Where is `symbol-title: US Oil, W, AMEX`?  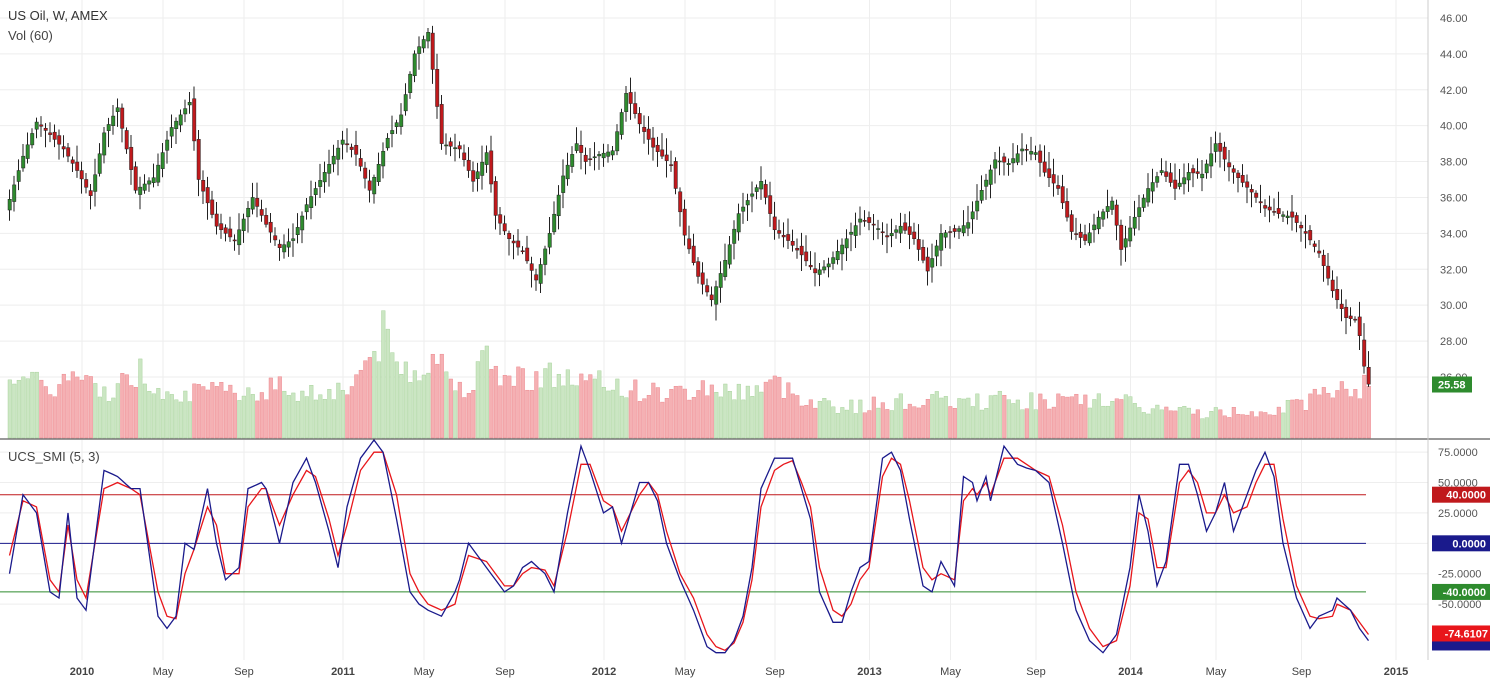
symbol-title: US Oil, W, AMEX is located at coordinates (58, 15).